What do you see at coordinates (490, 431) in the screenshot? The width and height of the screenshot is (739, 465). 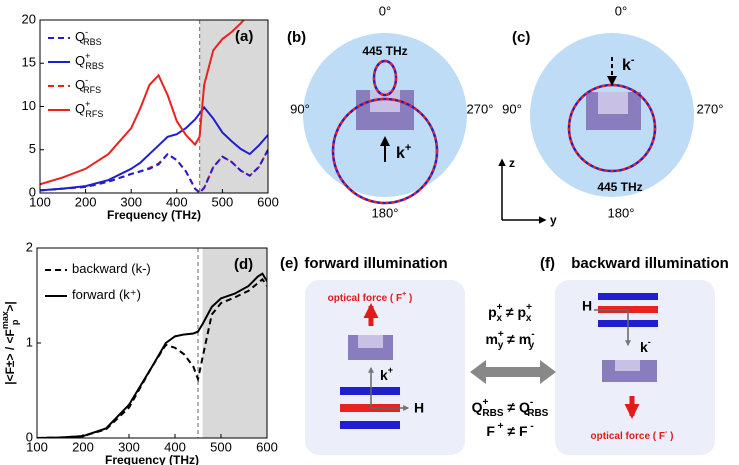 I see `relation-part: F` at bounding box center [490, 431].